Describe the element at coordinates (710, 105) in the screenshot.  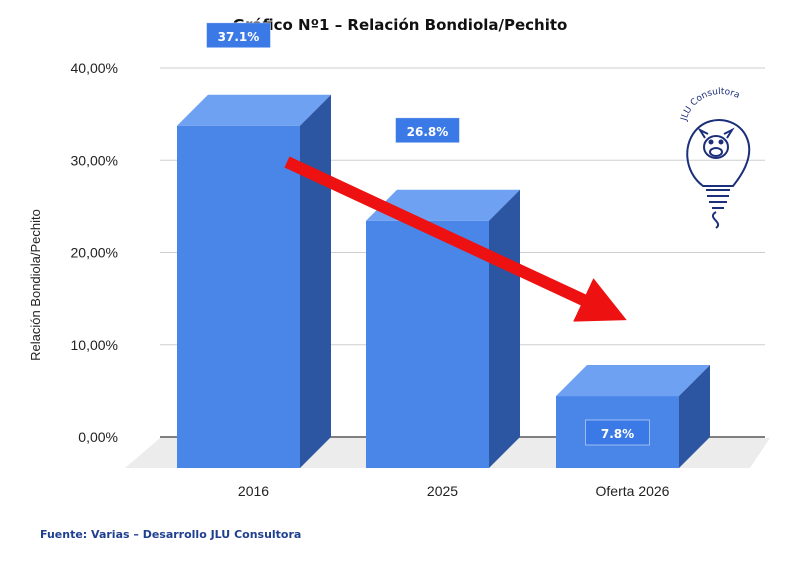
I see `logo-text: JLU Consultora` at that location.